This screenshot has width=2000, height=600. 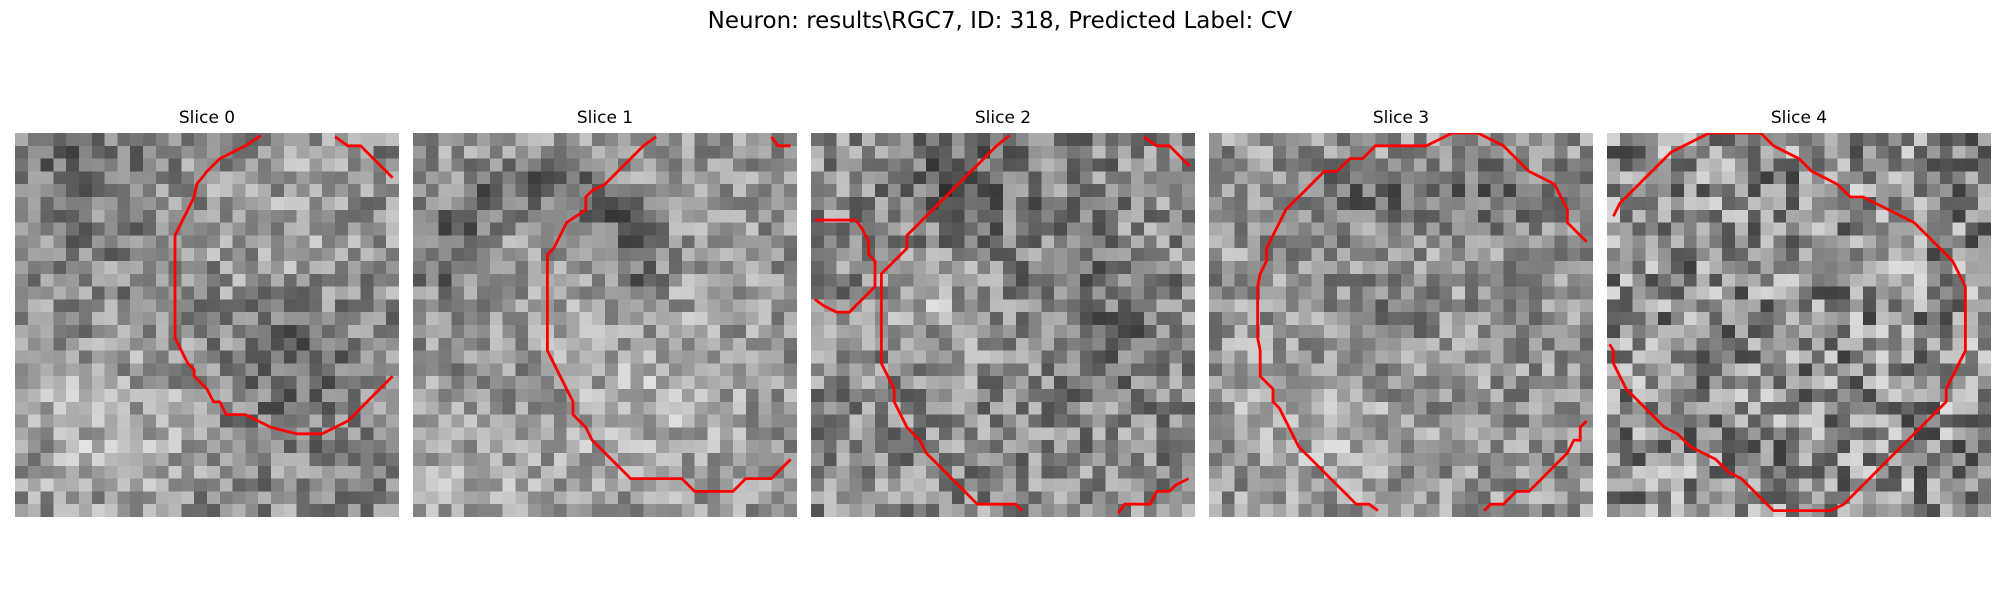 I want to click on slice-panel-4: Slice 4, so click(x=1799, y=318).